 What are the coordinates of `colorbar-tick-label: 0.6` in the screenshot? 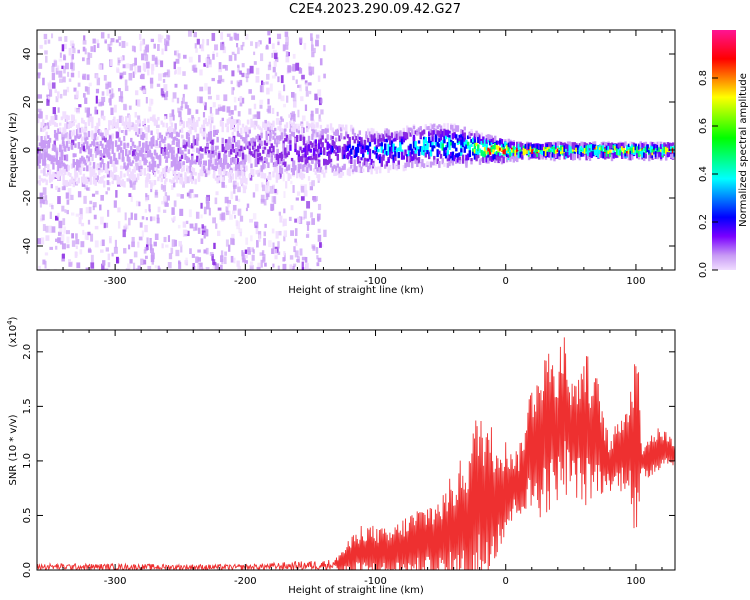 It's located at (703, 126).